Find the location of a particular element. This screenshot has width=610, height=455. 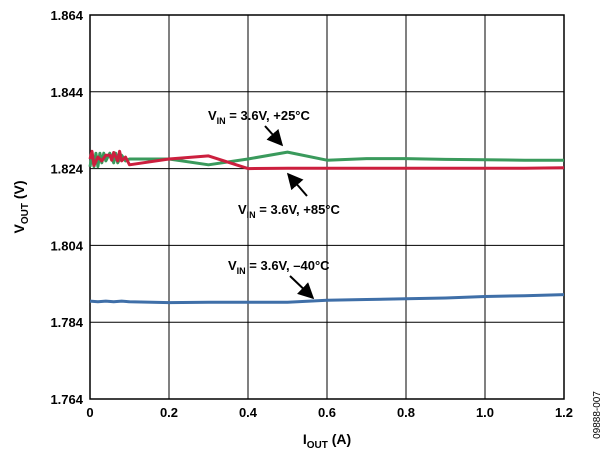

svg-text: VIN = 3.6V, –40°C is located at coordinates (279, 267).